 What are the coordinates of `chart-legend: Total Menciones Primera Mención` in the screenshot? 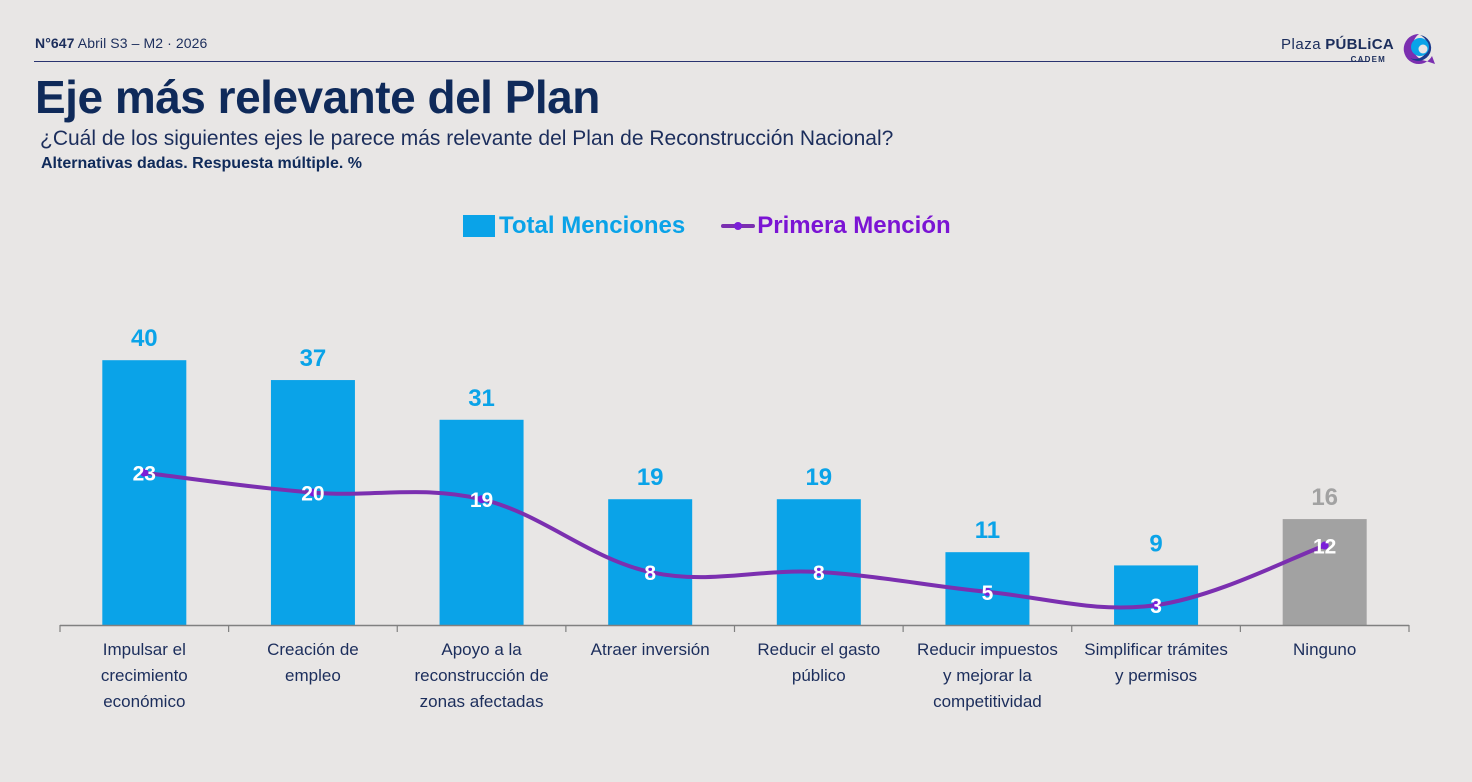 It's located at (707, 226).